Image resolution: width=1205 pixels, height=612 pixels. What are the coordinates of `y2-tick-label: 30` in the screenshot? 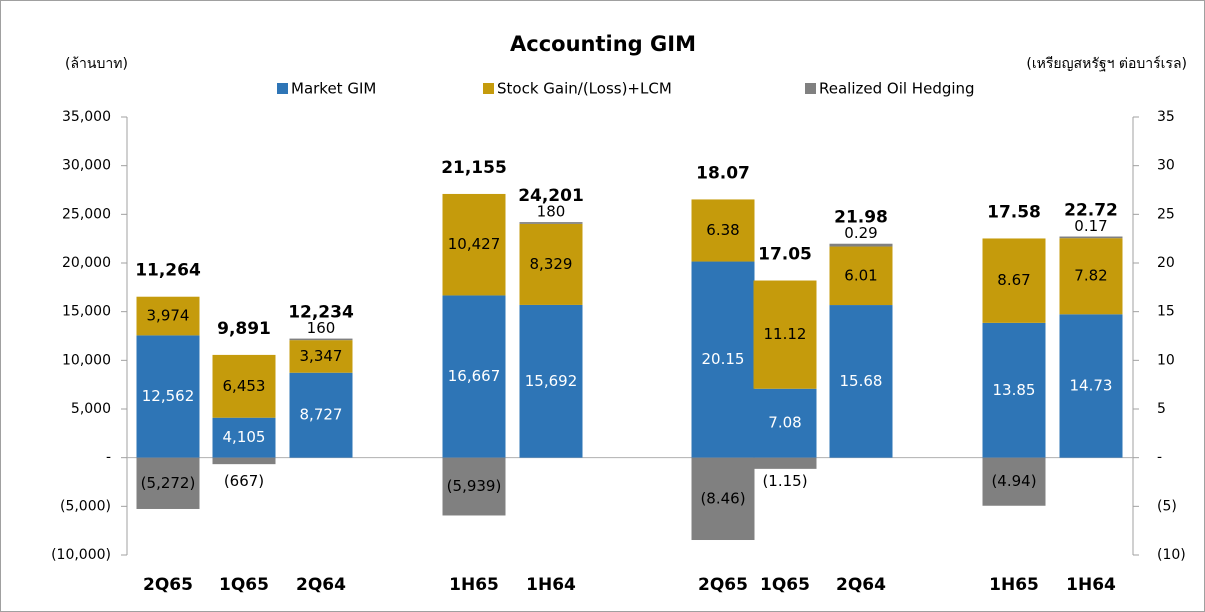 It's located at (1166, 166).